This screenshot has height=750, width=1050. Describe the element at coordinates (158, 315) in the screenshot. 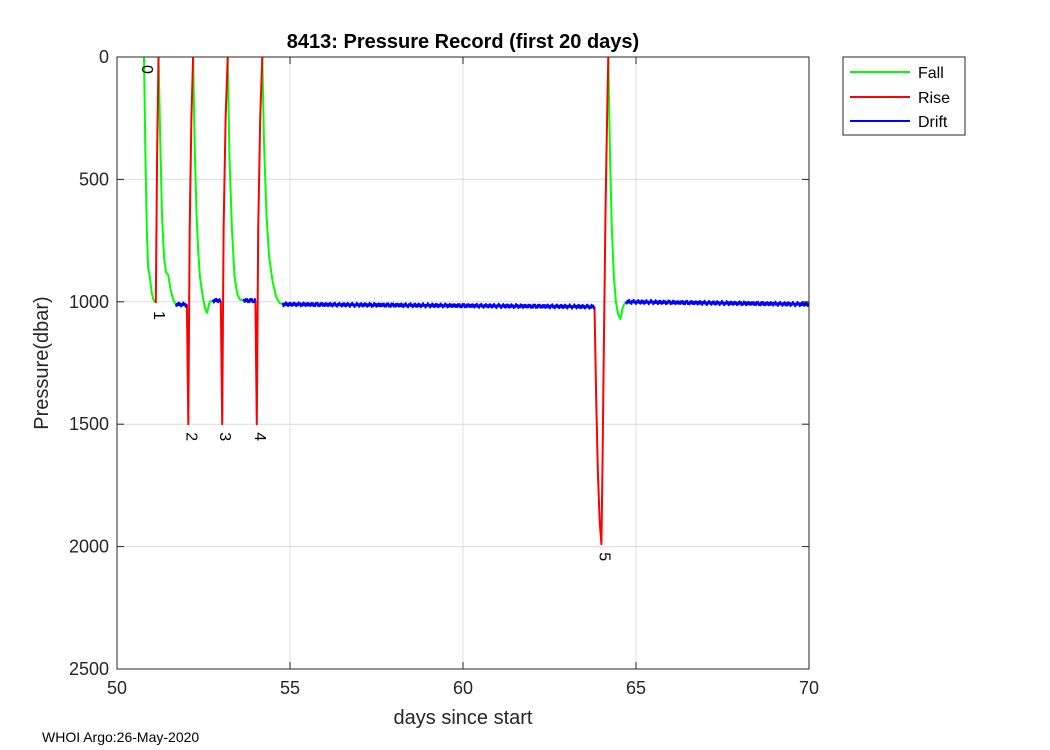

I see `cycle-label: 1` at that location.